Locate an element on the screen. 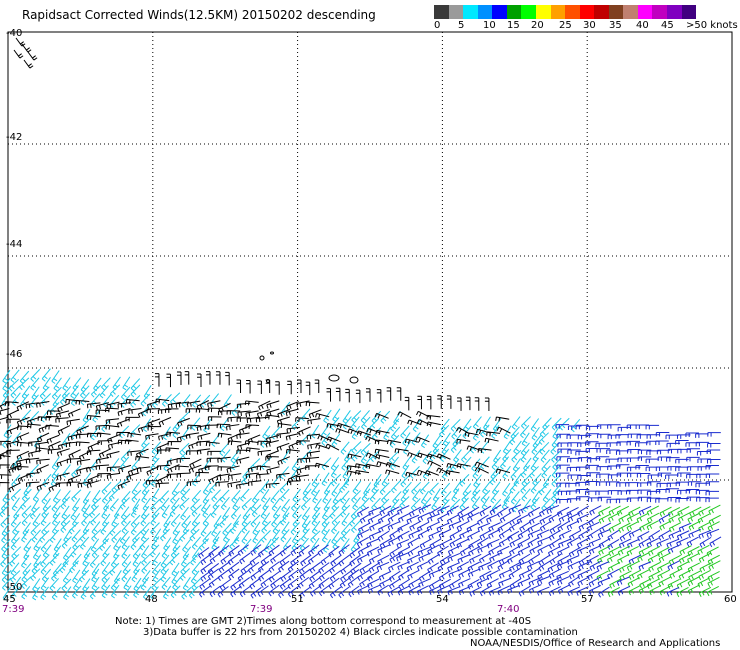 This screenshot has height=650, width=740. time-label: 7:40 is located at coordinates (508, 609).